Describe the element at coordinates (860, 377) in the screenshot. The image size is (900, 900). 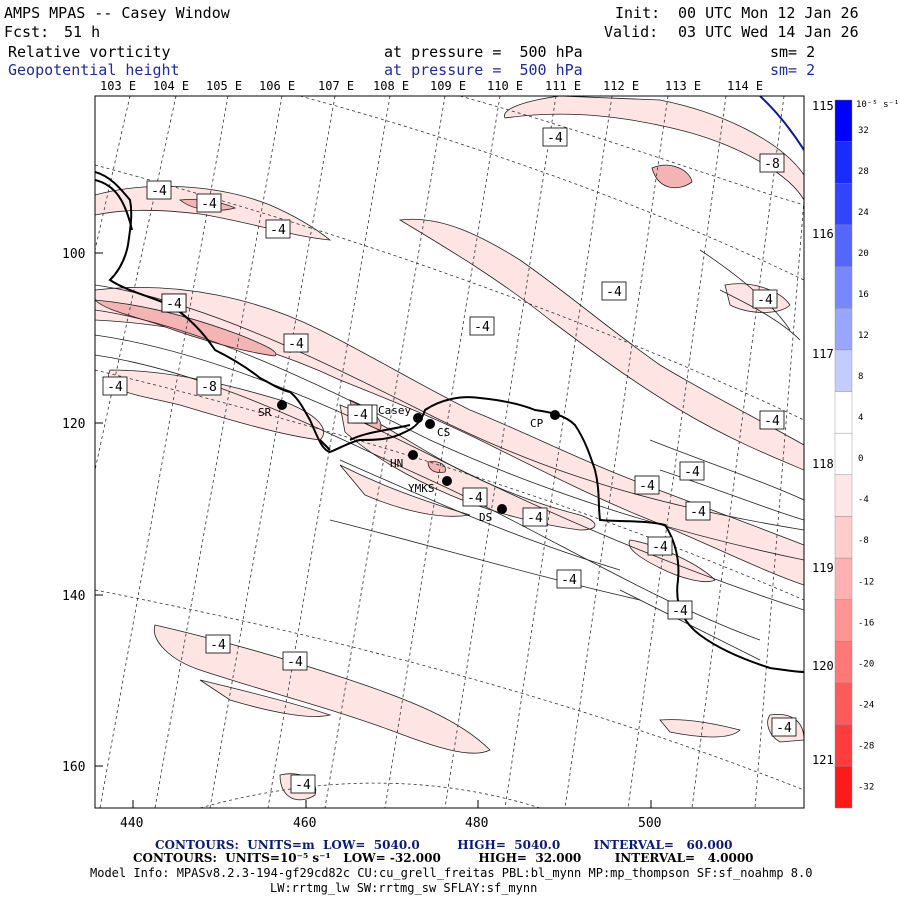
I see `colorbar-label: 8` at that location.